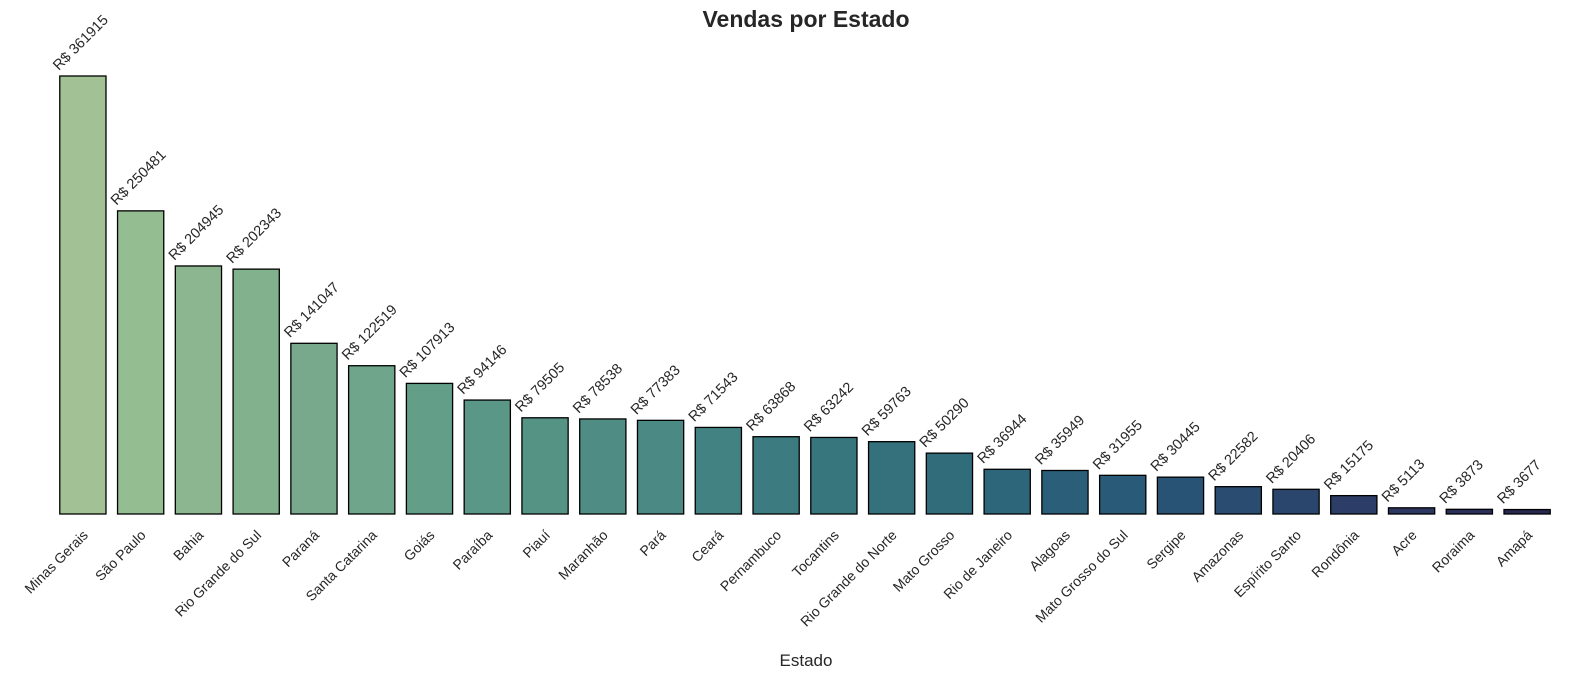 The height and width of the screenshot is (683, 1577). Describe the element at coordinates (80, 42) in the screenshot. I see `data-label: R$ 361915` at that location.